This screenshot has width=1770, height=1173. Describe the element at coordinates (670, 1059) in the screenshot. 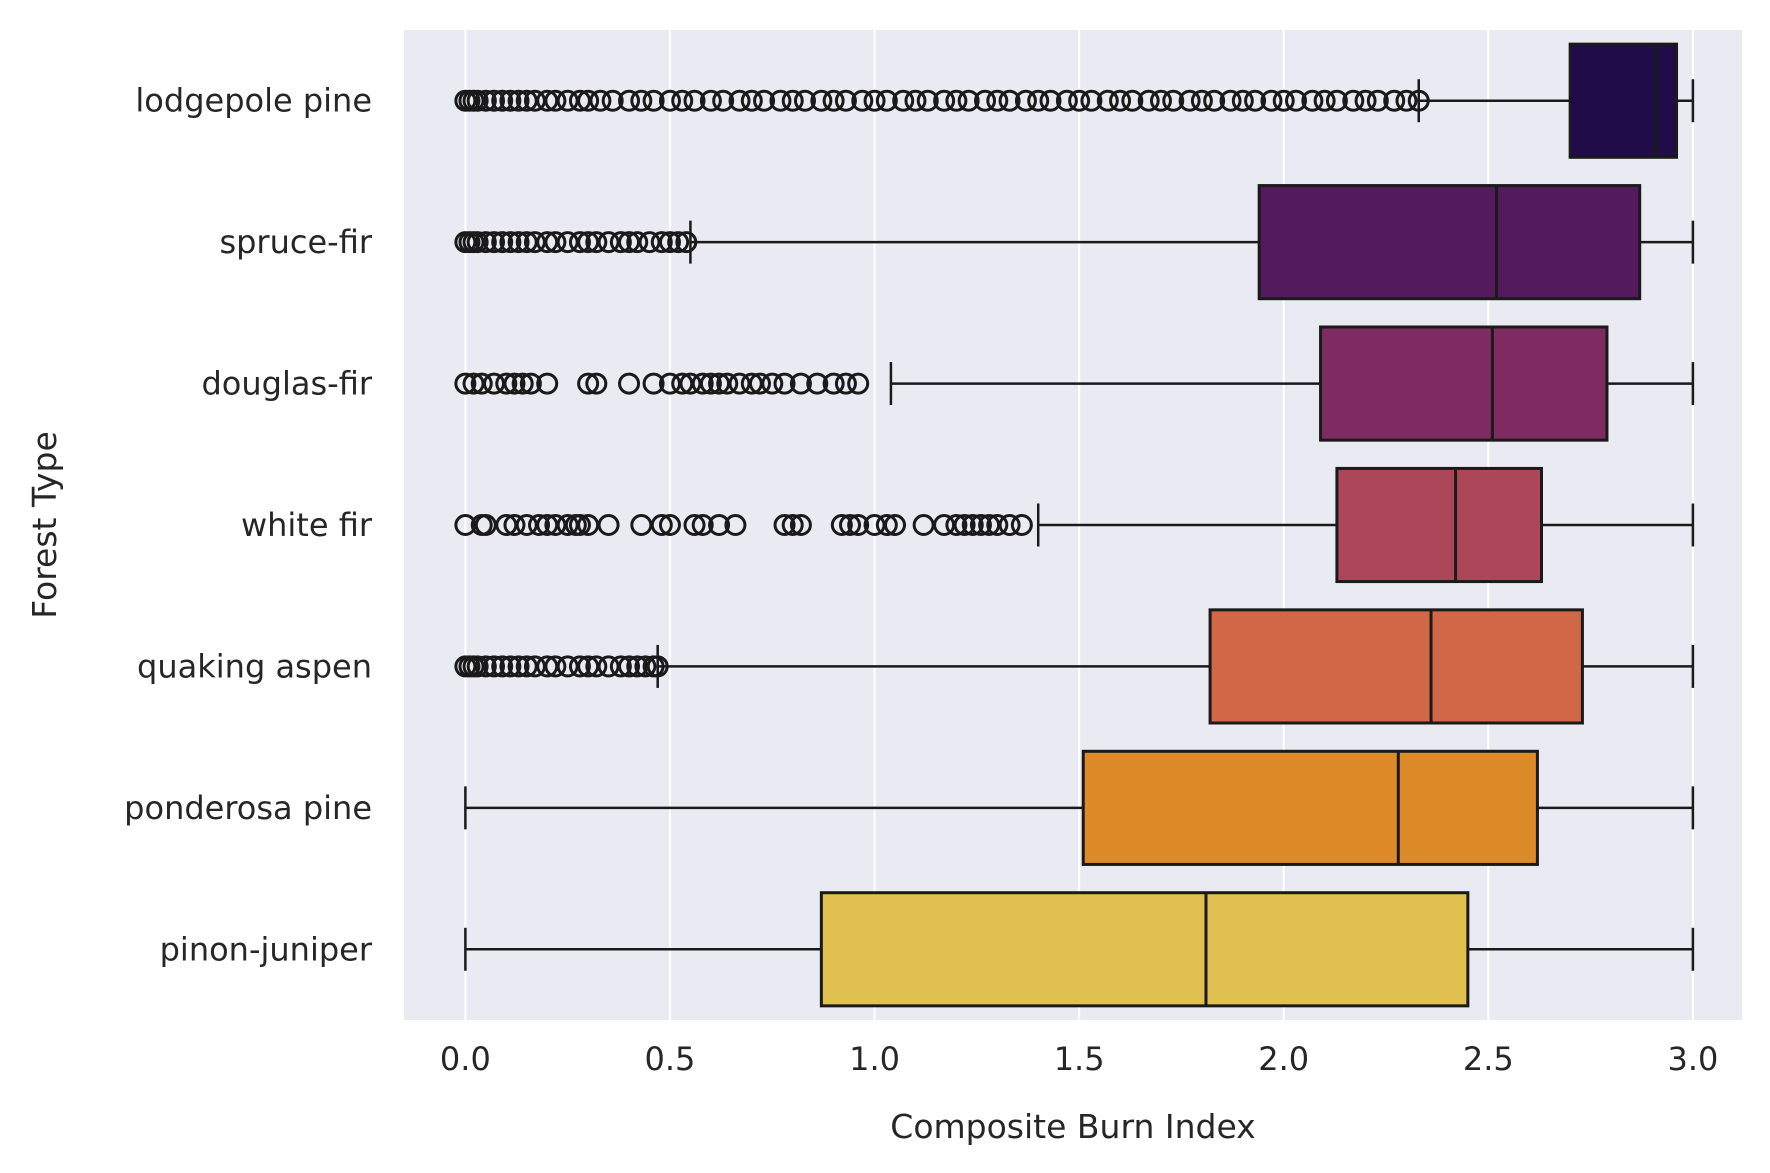

I see `x-tick-label: 0.5` at that location.